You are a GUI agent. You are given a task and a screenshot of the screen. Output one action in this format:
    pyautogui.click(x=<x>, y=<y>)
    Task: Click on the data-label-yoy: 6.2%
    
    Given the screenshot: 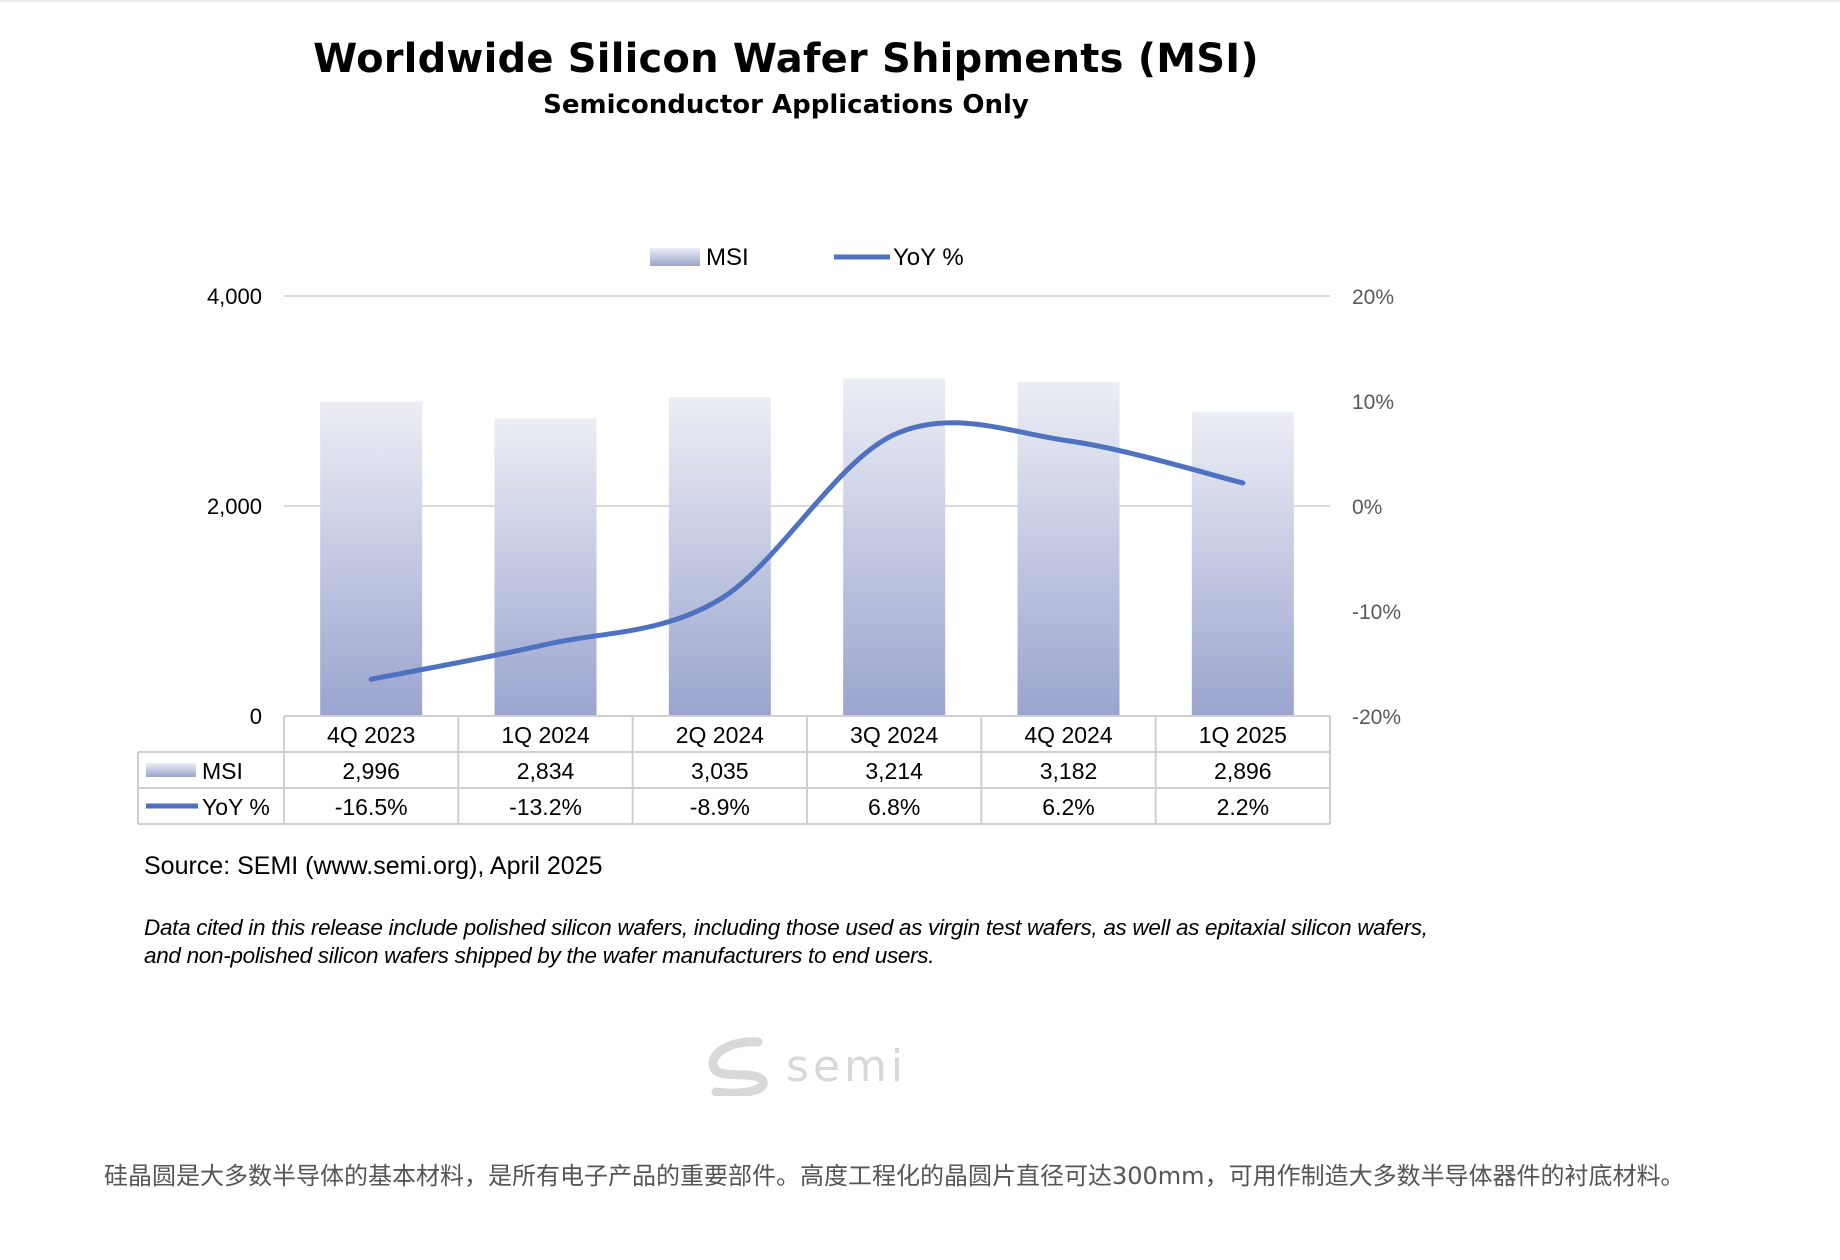 What is the action you would take?
    pyautogui.click(x=1068, y=807)
    